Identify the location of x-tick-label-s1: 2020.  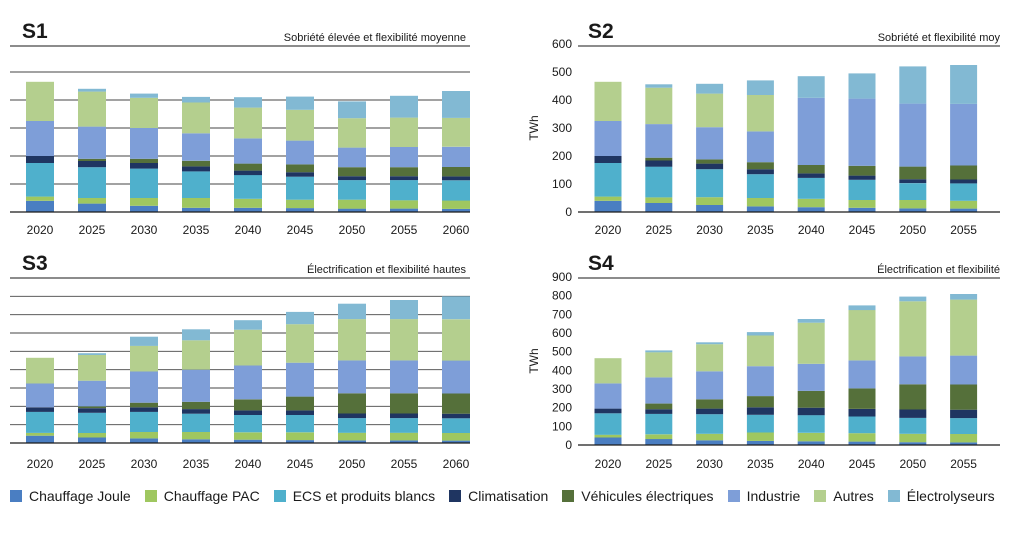
(40, 230).